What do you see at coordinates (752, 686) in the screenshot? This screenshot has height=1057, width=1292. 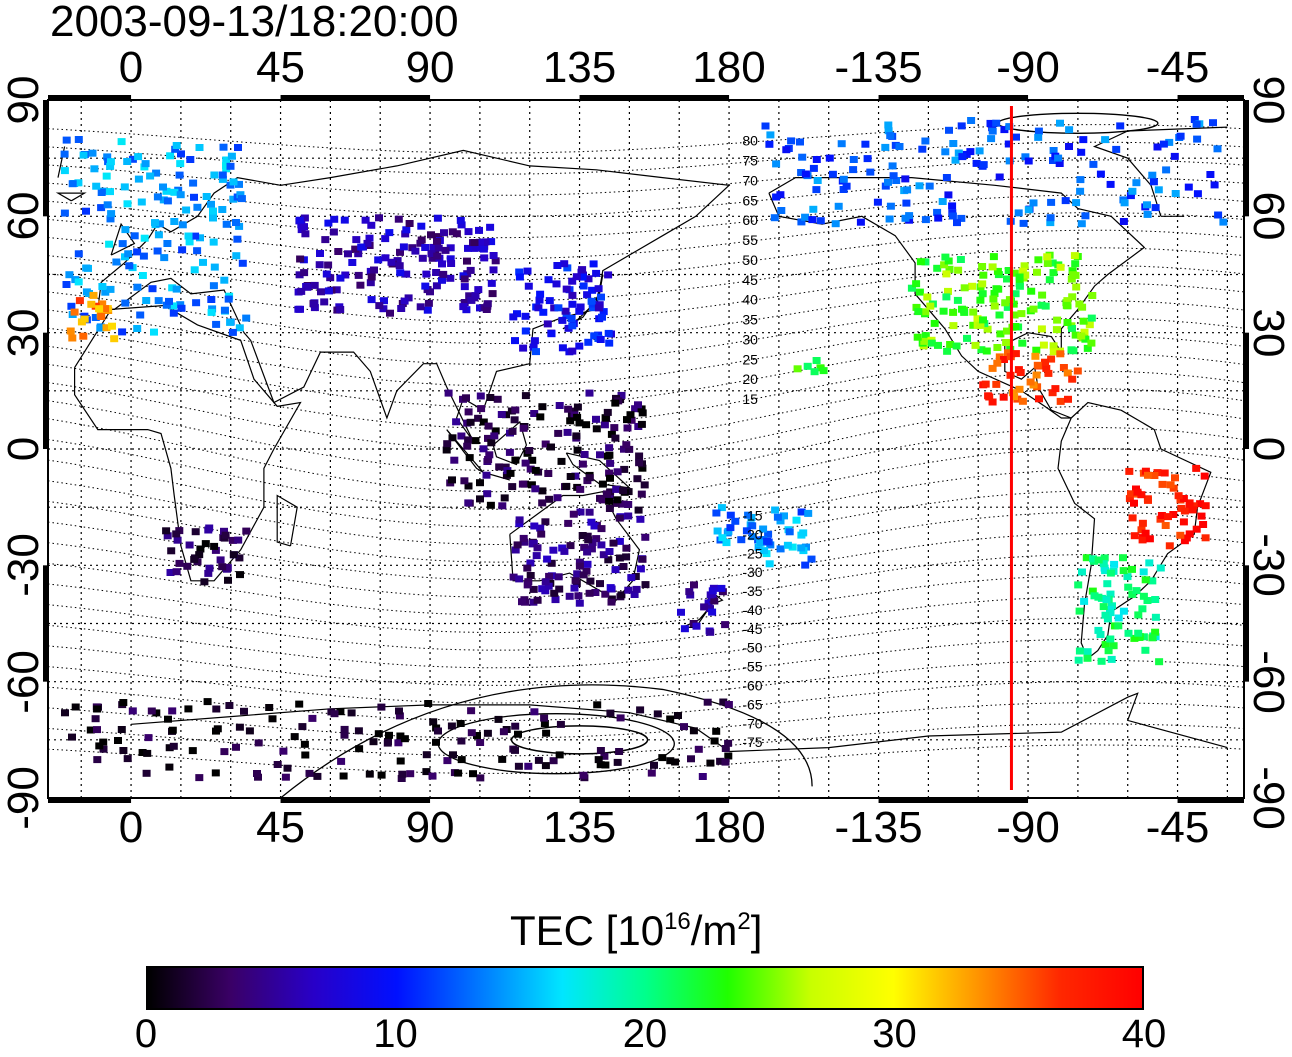 I see `contour-label: -60` at bounding box center [752, 686].